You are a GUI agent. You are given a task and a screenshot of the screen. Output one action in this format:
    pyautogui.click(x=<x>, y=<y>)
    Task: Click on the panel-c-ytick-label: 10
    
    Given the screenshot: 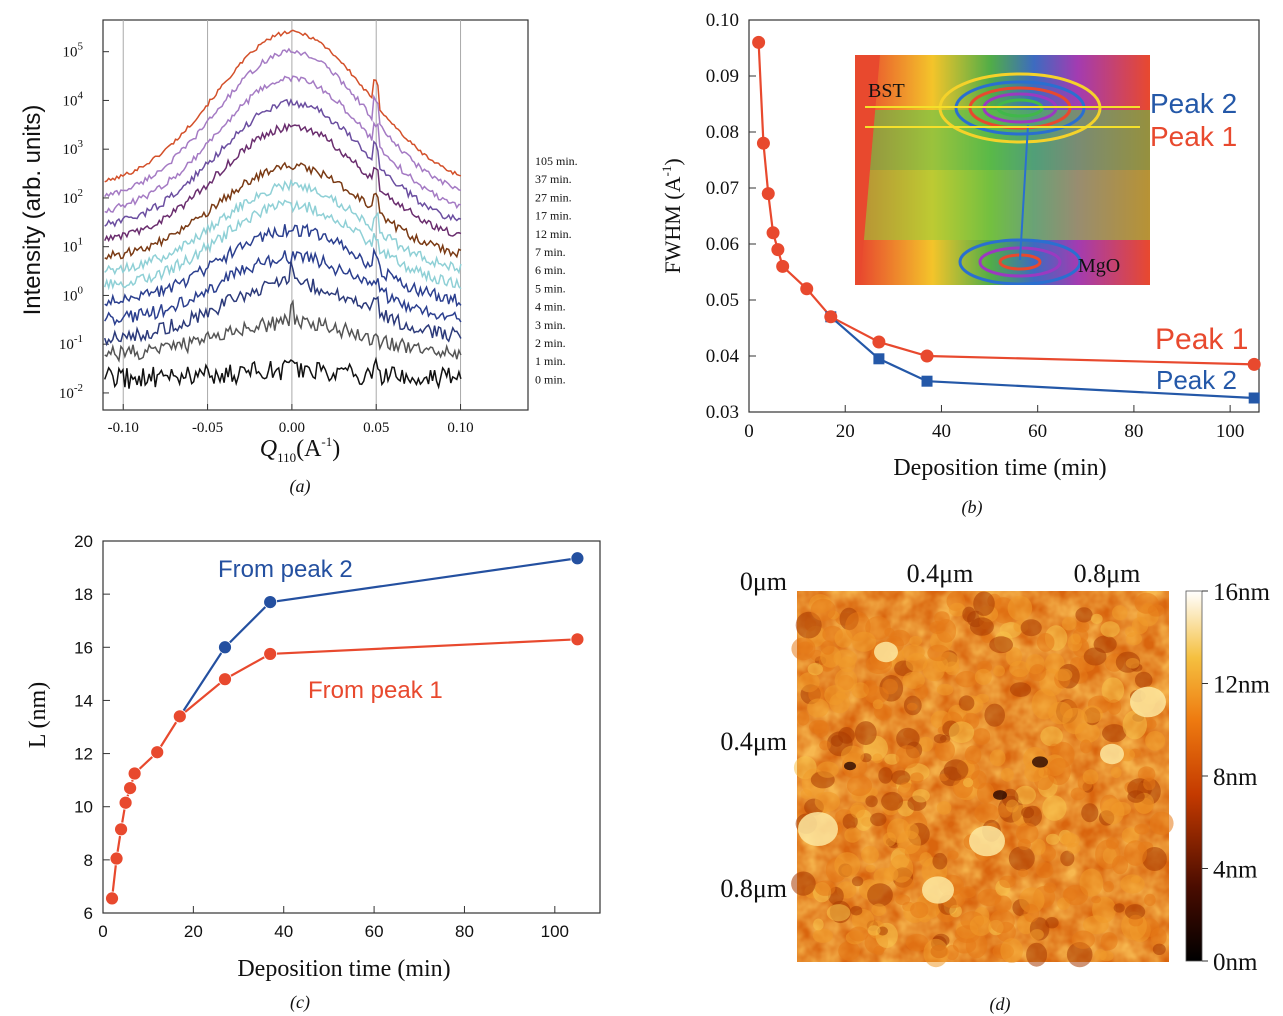 What is the action you would take?
    pyautogui.click(x=83, y=807)
    